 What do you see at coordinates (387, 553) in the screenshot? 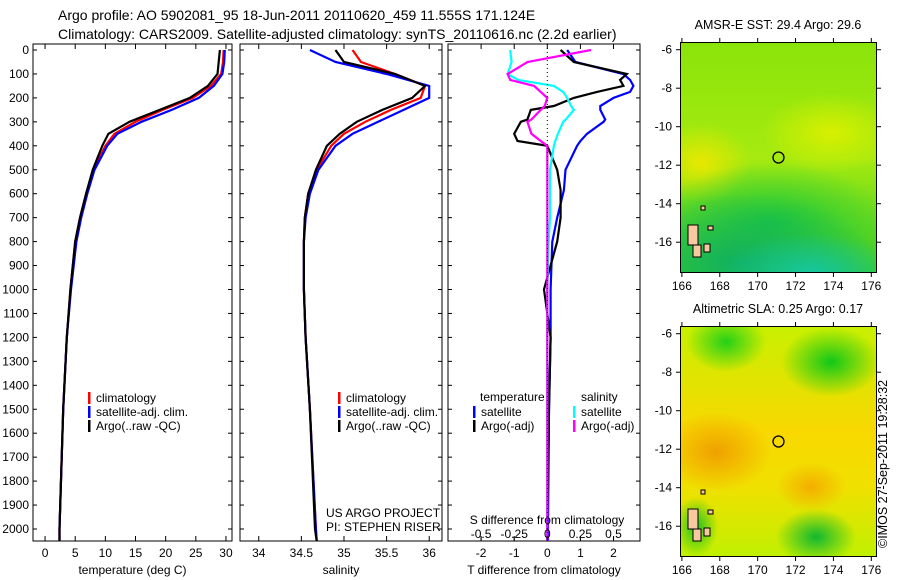
I see `x-tick-label: 35.5` at bounding box center [387, 553].